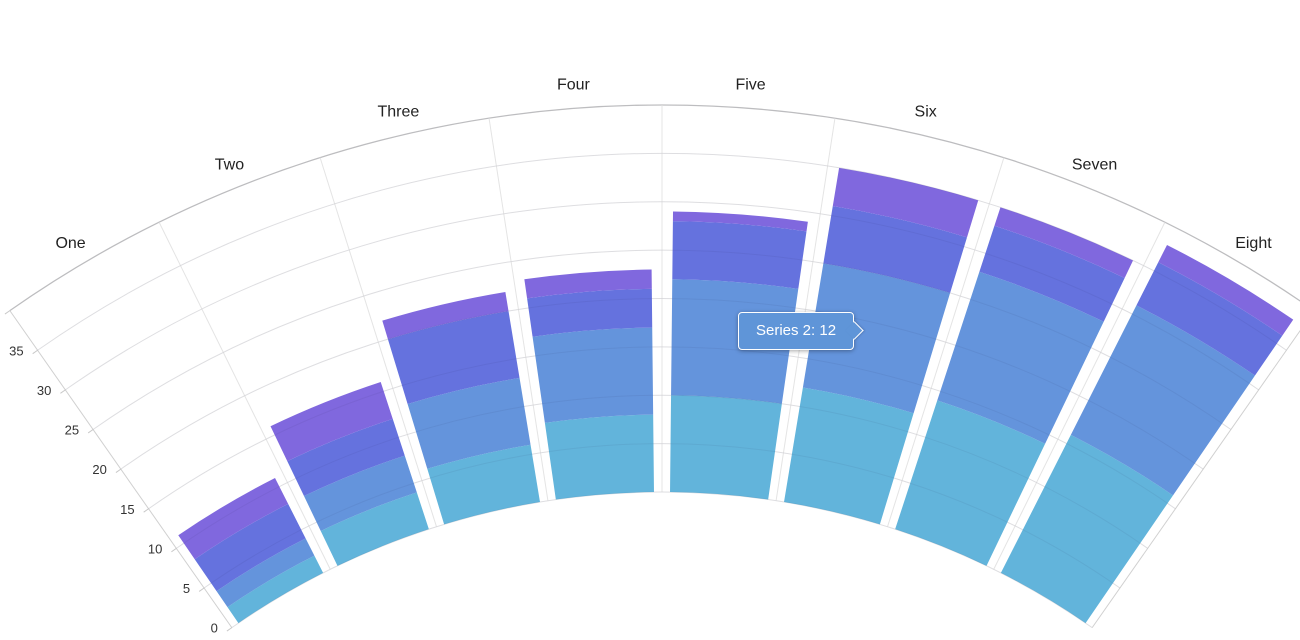 This screenshot has height=640, width=1300. What do you see at coordinates (1087, 529) in the screenshot?
I see `bar-segment-series-1-eight` at bounding box center [1087, 529].